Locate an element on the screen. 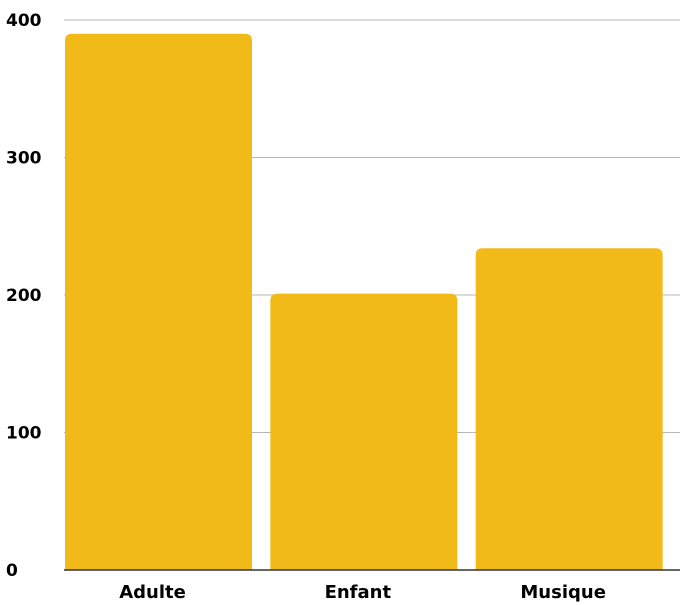  y-tick-label: 400 is located at coordinates (24, 21).